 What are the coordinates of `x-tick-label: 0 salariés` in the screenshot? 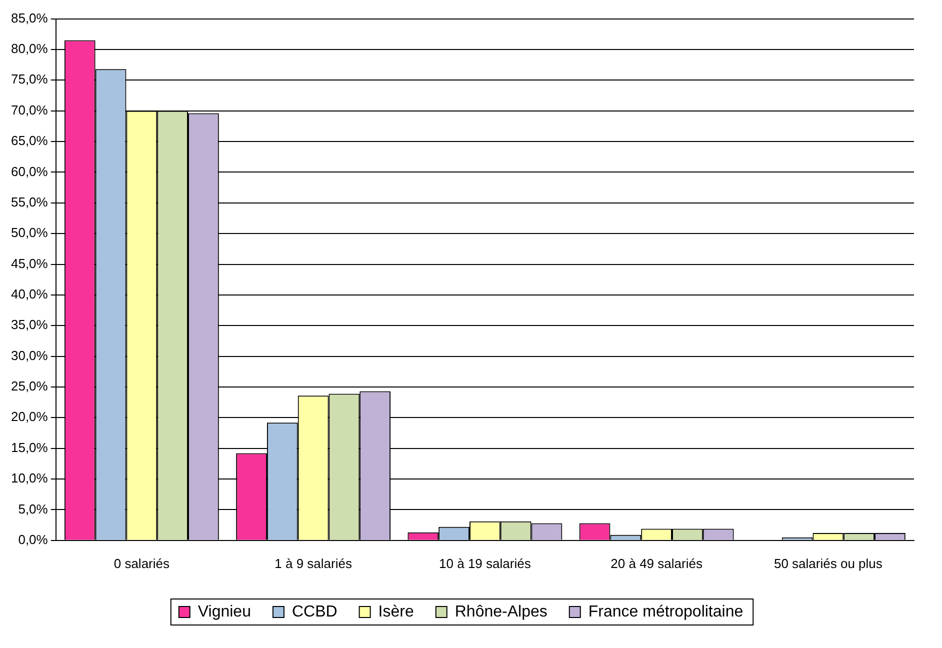 It's located at (142, 563).